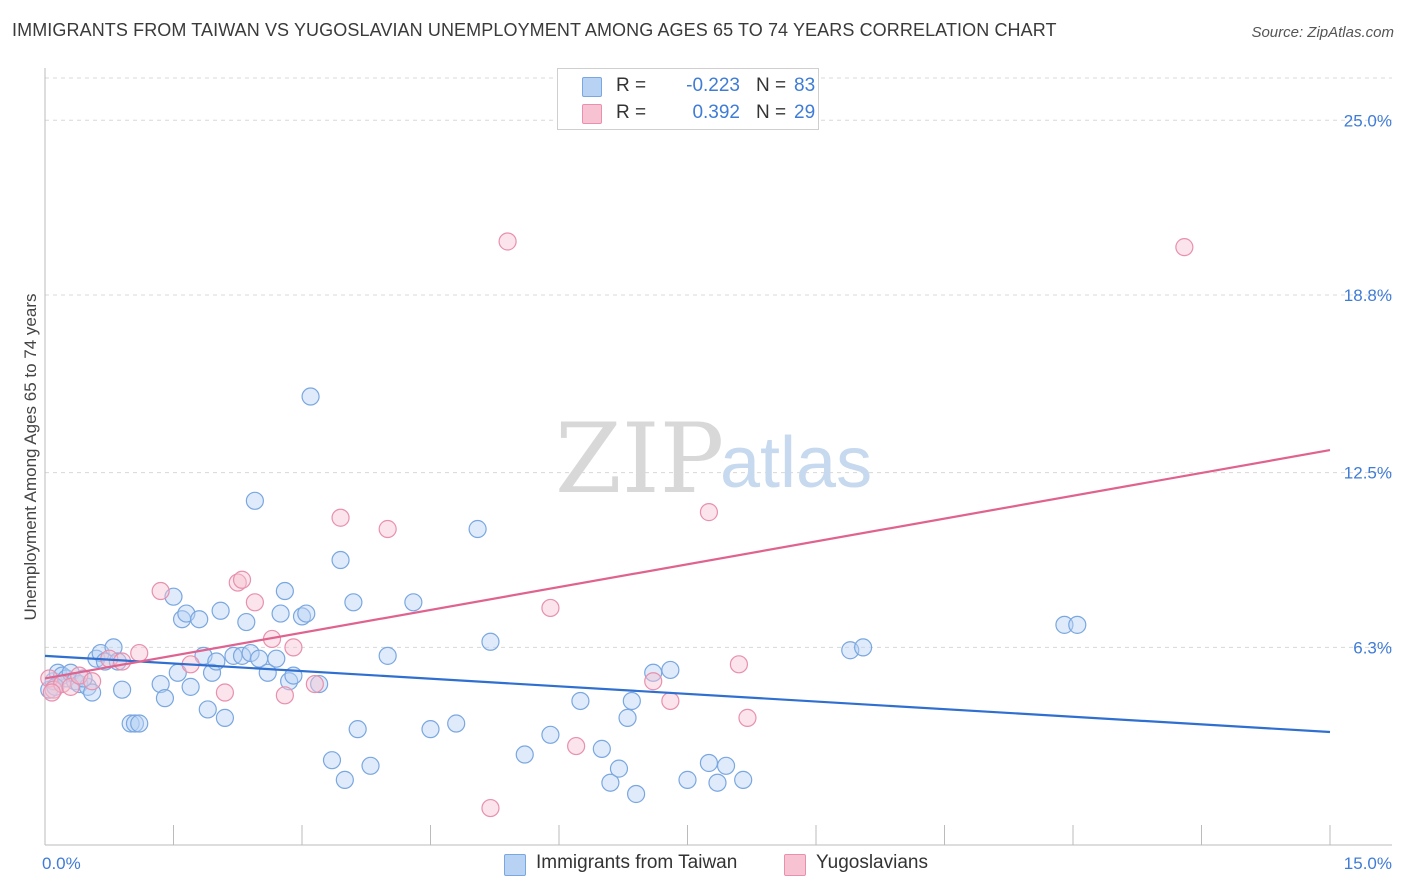  I want to click on taiwan-trend-line, so click(687, 694).